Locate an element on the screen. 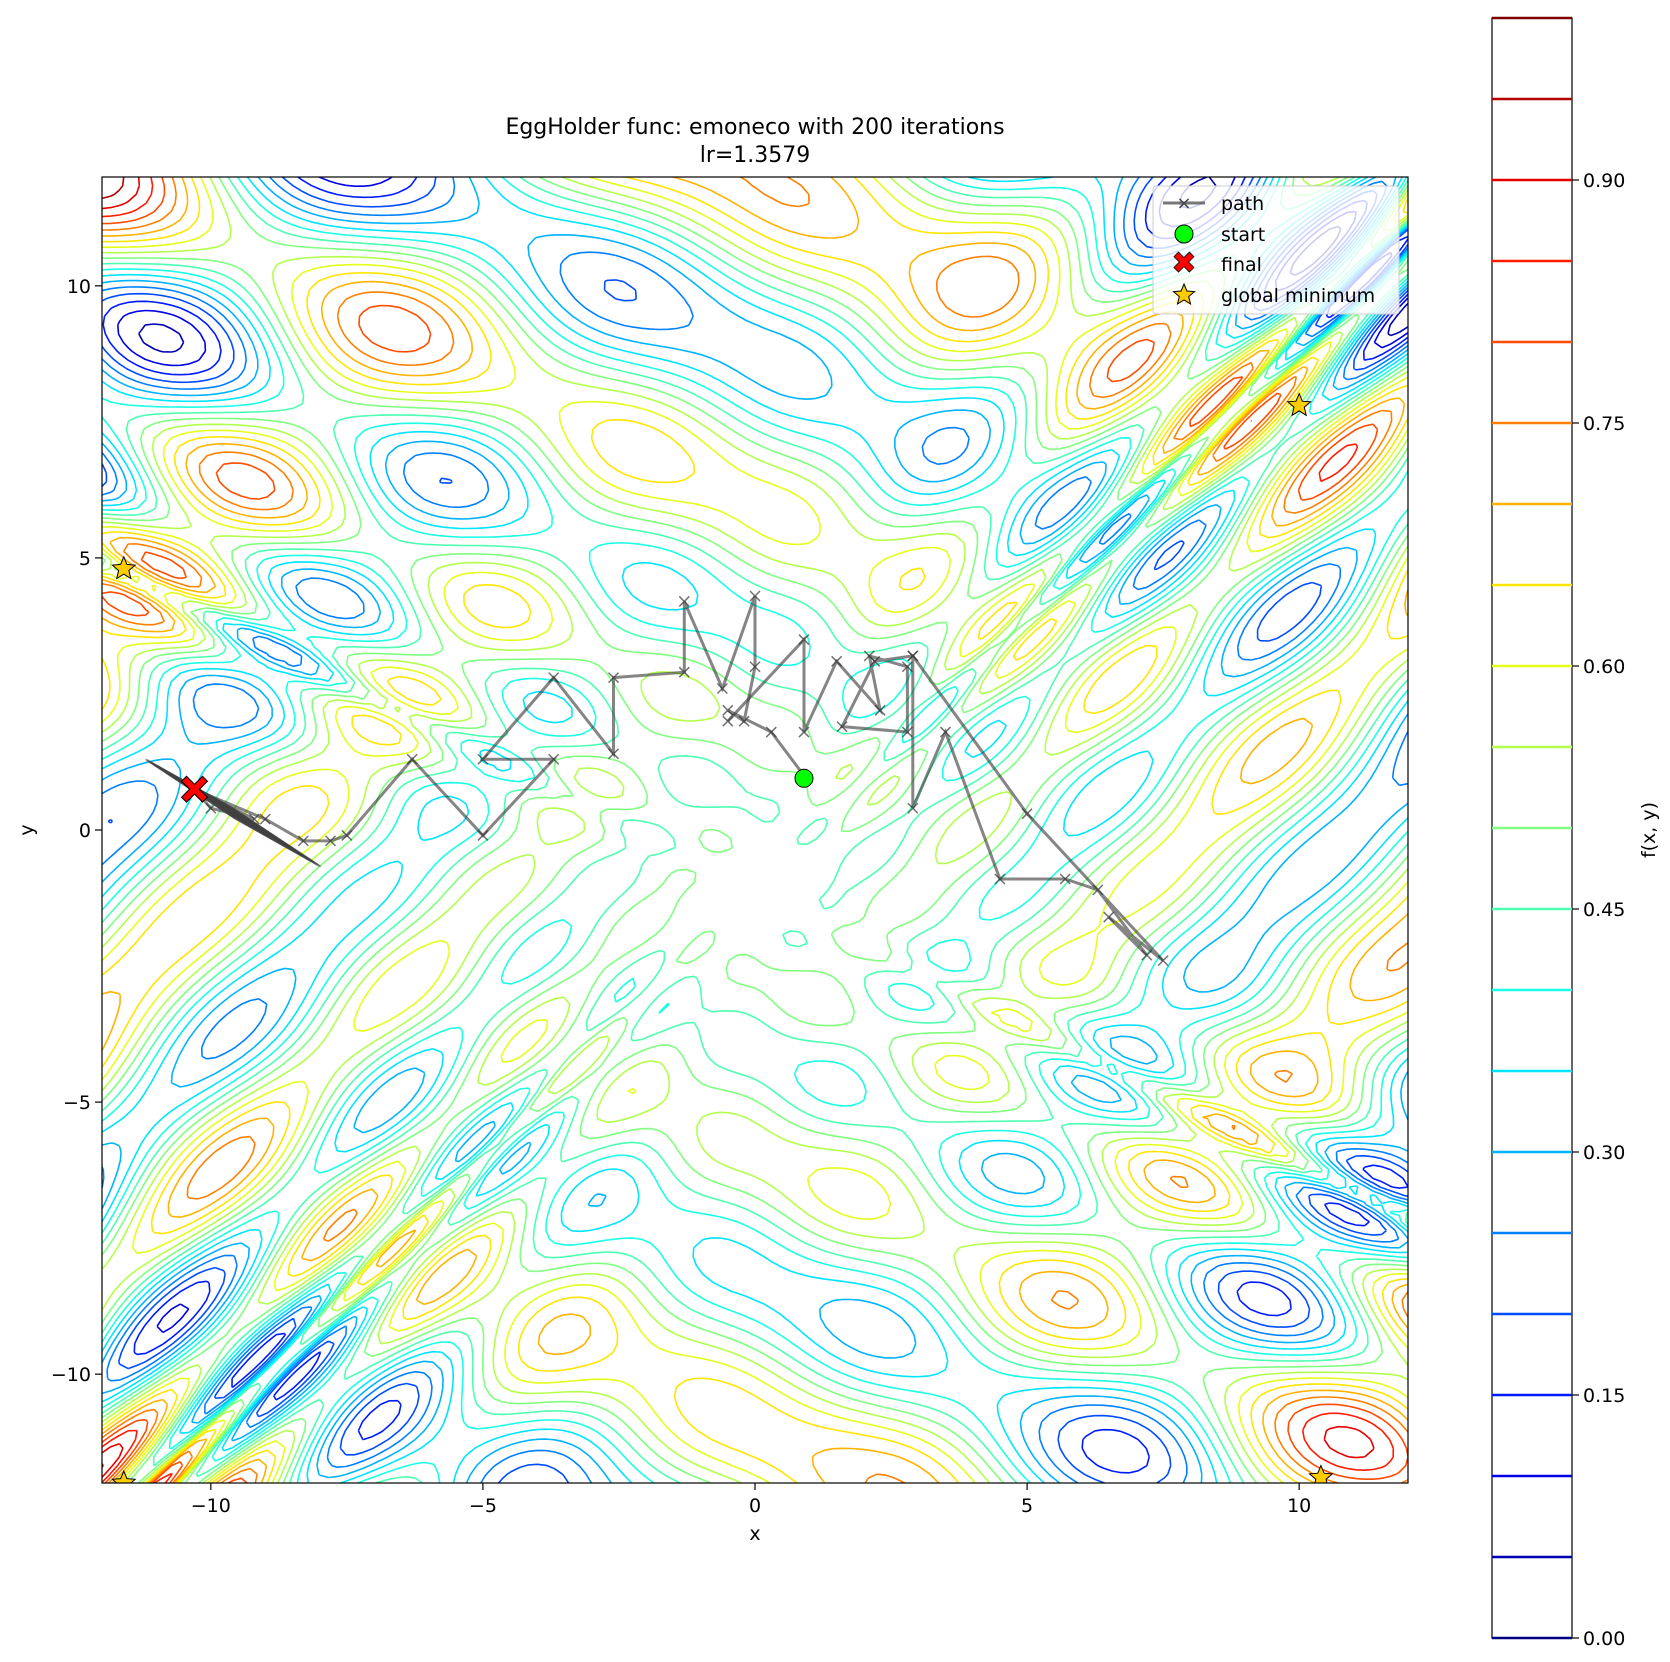  colorbar-label: f(x, y) is located at coordinates (1649, 830).